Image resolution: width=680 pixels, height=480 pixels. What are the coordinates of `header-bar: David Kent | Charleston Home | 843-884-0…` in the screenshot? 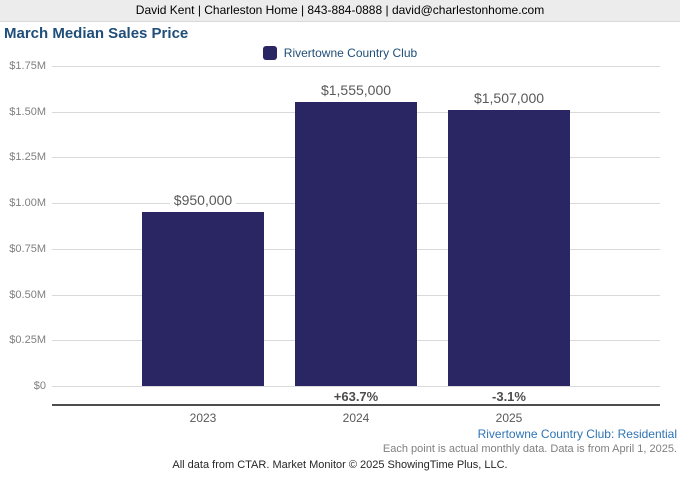 It's located at (340, 11).